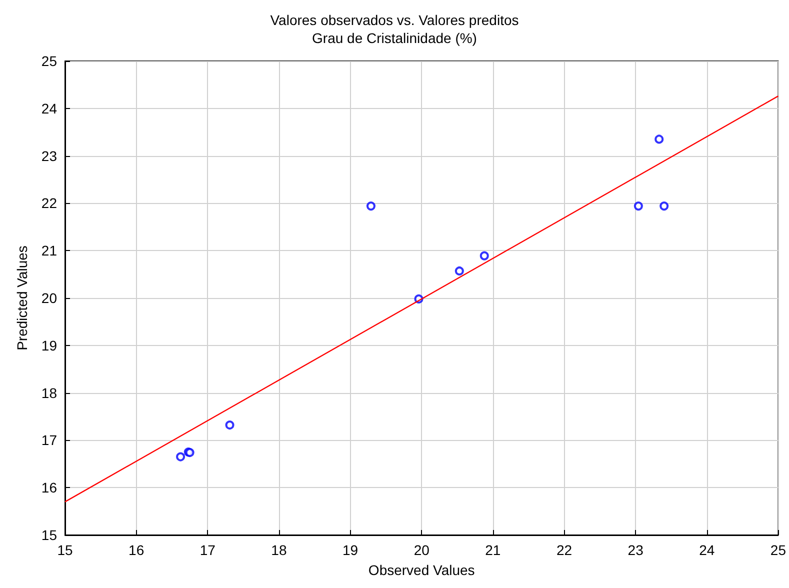  Describe the element at coordinates (778, 550) in the screenshot. I see `x-tick-label: 25` at that location.